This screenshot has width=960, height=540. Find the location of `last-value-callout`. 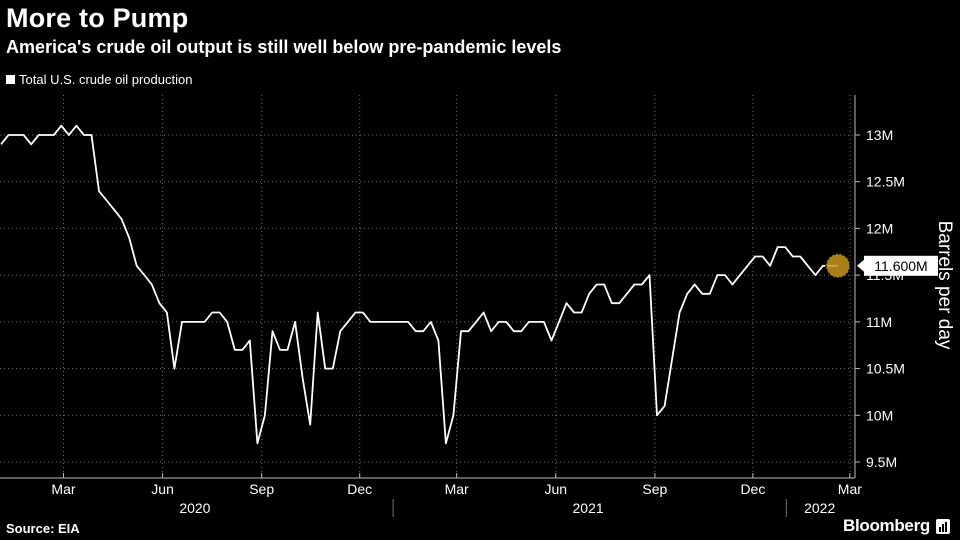

last-value-callout is located at coordinates (901, 265).